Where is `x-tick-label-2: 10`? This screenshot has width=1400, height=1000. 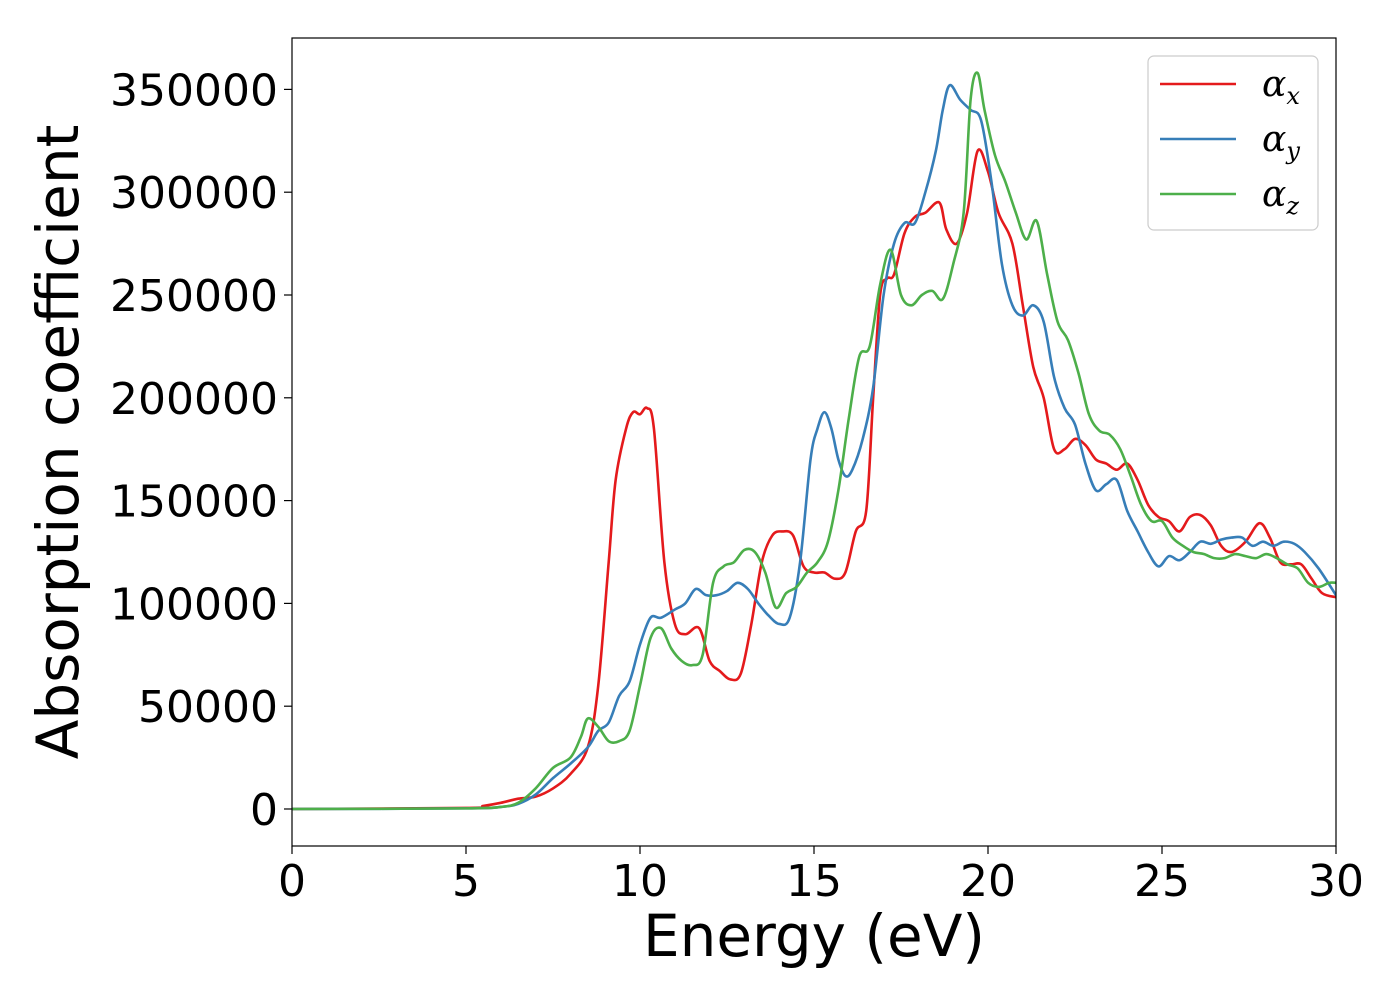
x-tick-label-2: 10 is located at coordinates (640, 881).